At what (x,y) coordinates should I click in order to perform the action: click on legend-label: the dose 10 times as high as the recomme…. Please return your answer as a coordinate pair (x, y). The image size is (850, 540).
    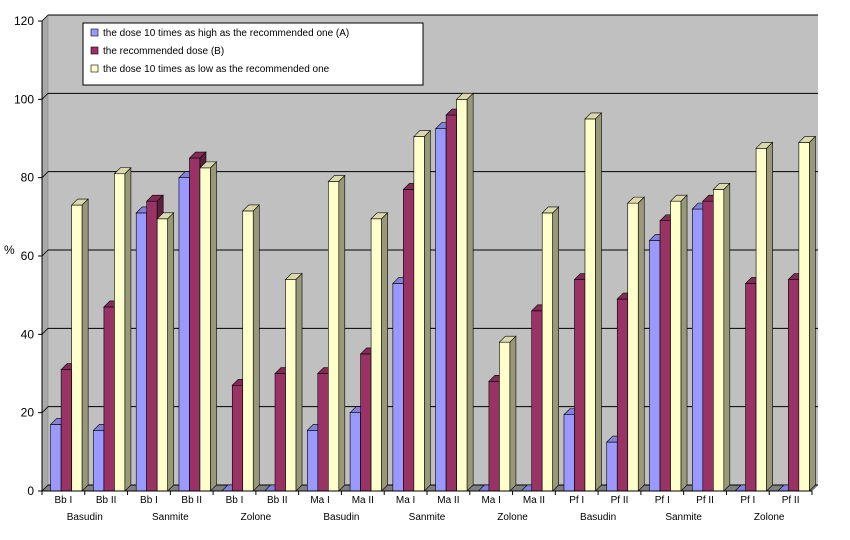
    Looking at the image, I should click on (226, 33).